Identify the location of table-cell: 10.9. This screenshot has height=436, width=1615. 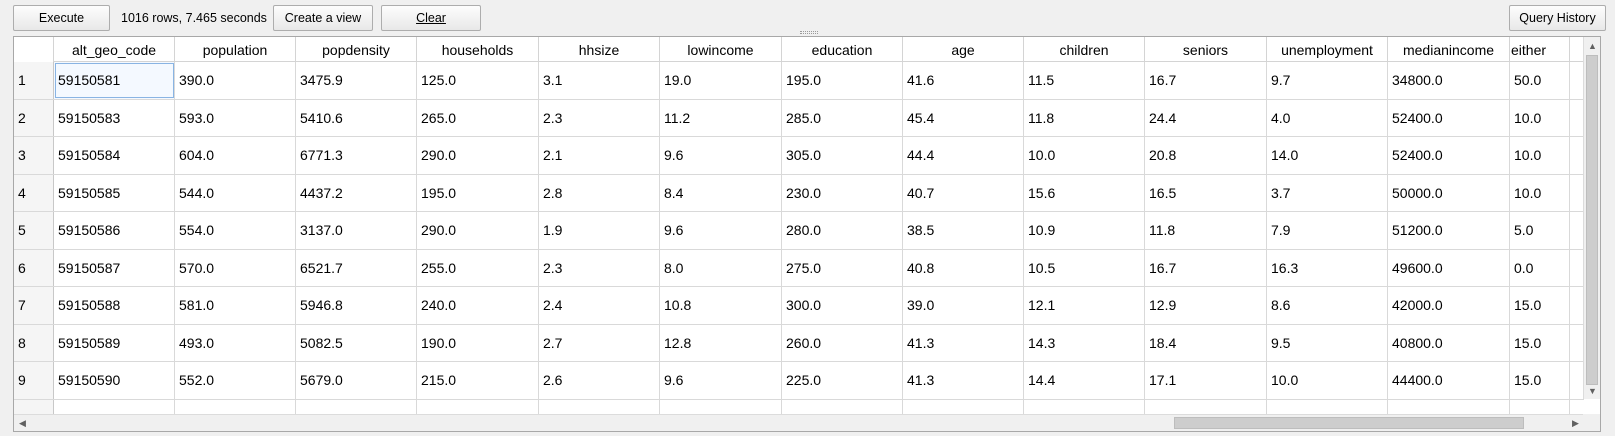
(1084, 230).